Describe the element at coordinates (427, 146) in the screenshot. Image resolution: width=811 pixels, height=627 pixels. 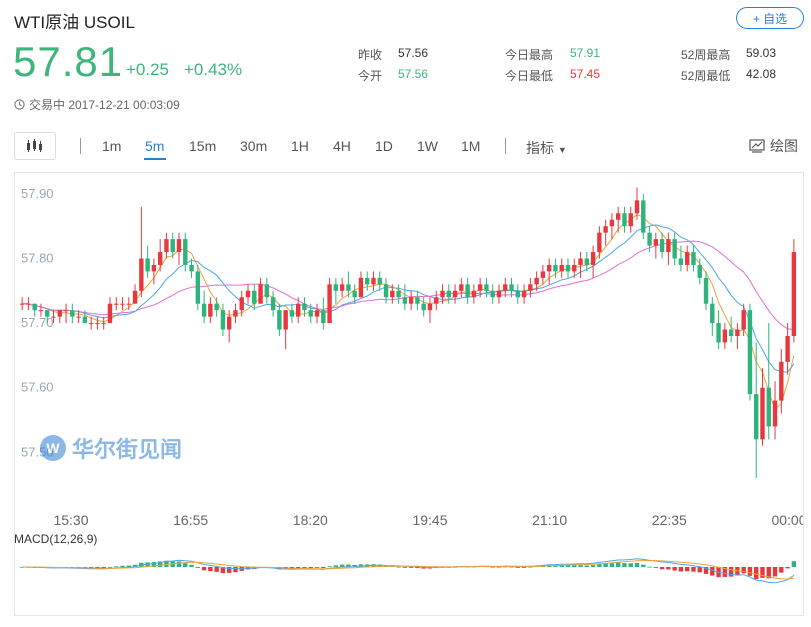
I see `period-1w: 1W` at that location.